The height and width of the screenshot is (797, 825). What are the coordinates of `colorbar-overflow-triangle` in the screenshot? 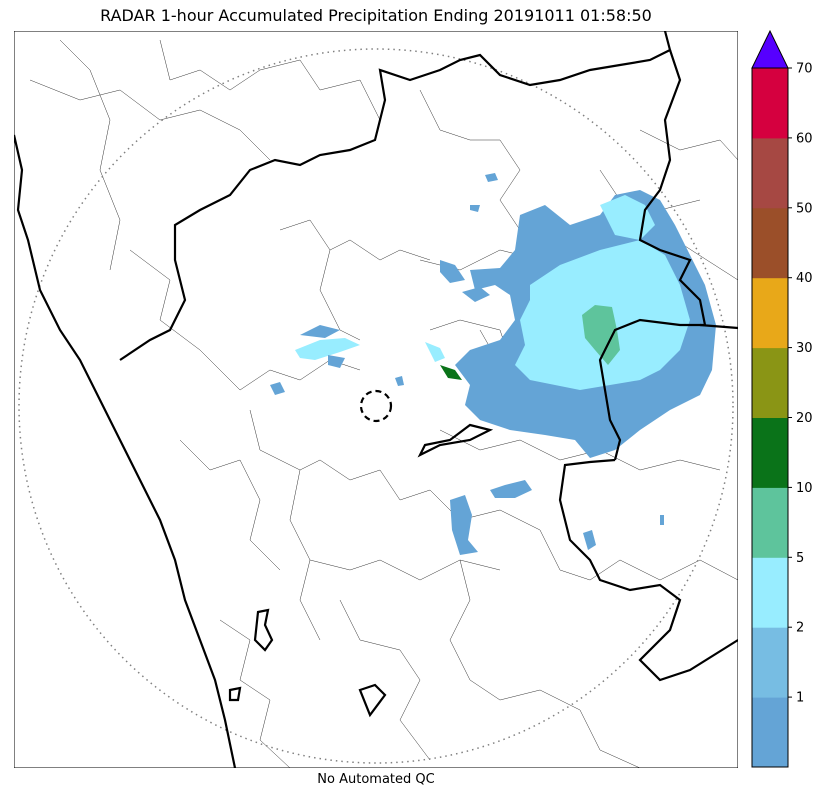 It's located at (770, 49).